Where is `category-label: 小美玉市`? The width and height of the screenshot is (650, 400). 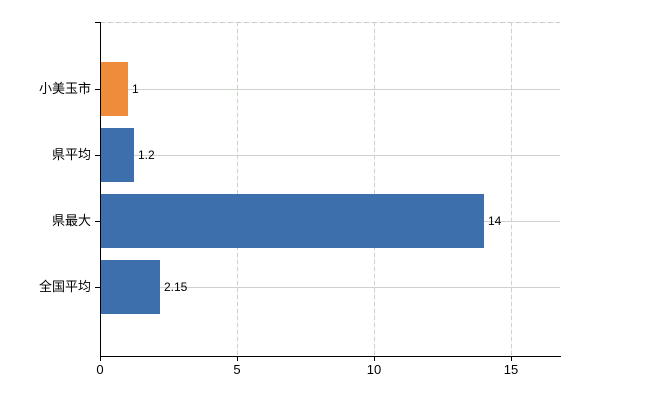
category-label: 小美玉市 is located at coordinates (64, 88).